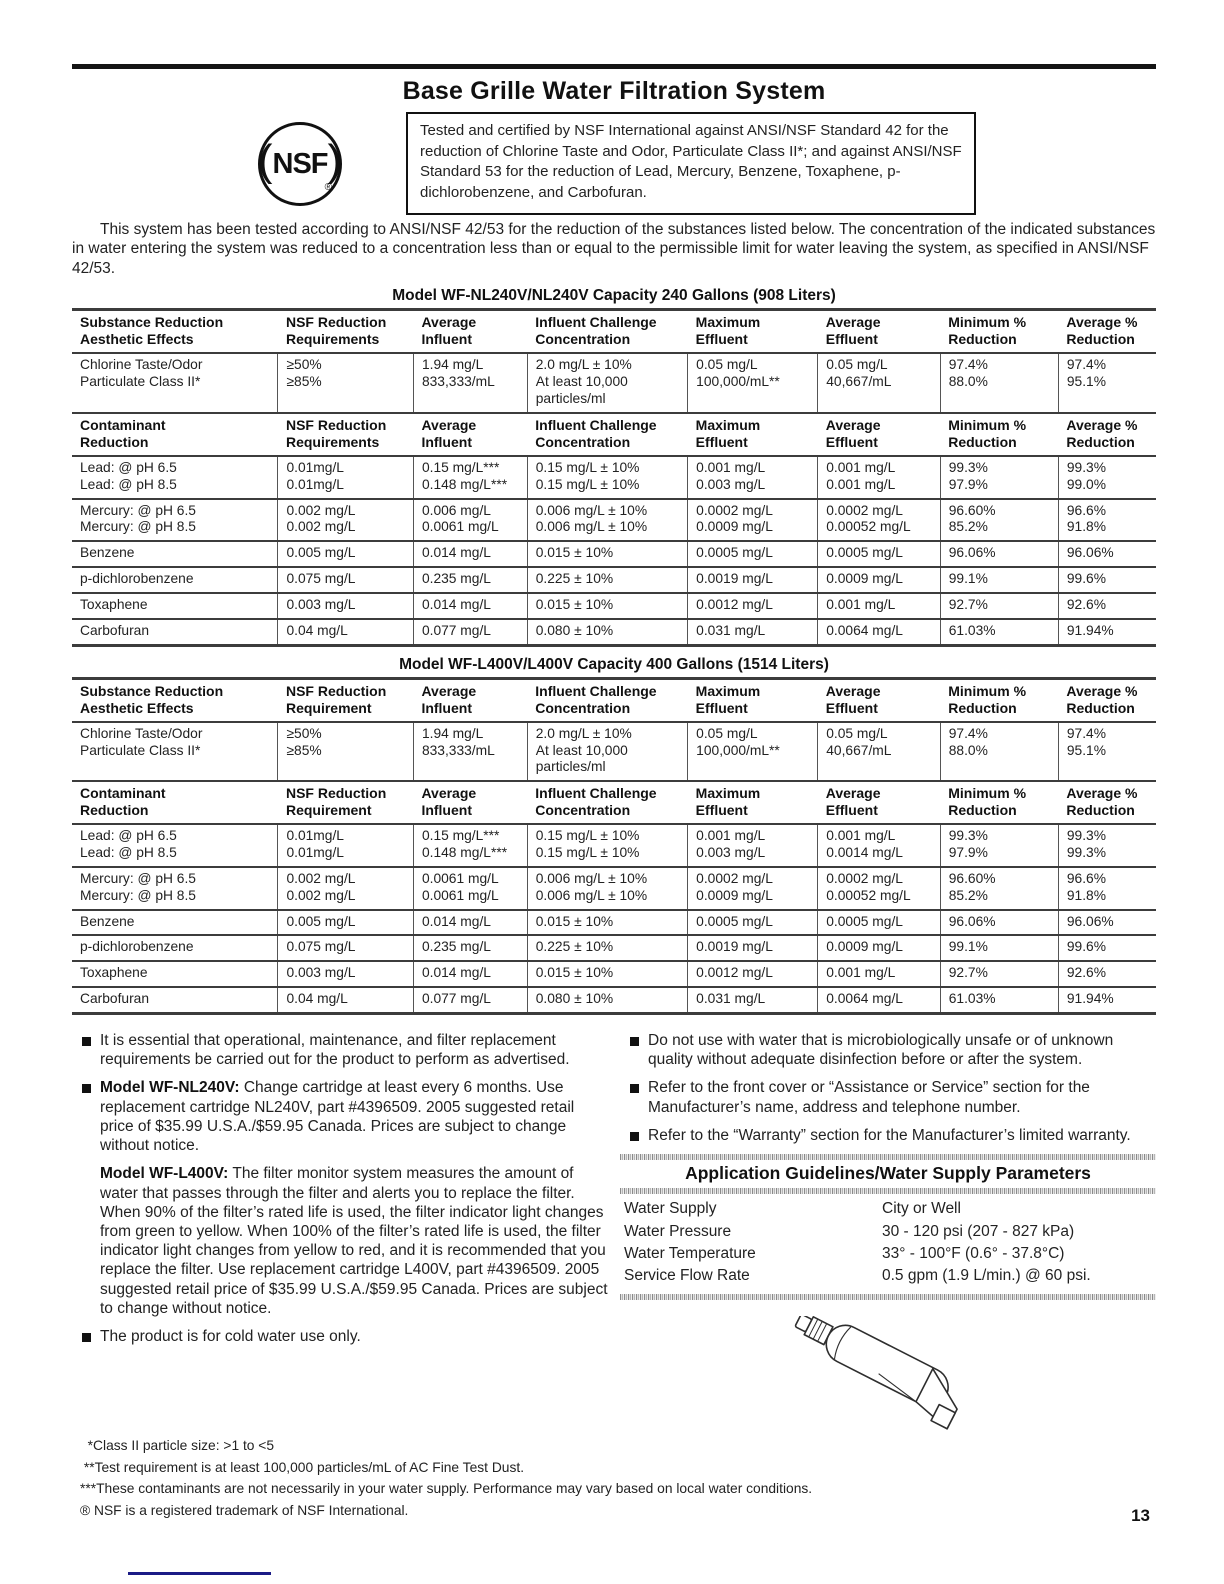 Image resolution: width=1224 pixels, height=1584 pixels. What do you see at coordinates (879, 383) in the screenshot?
I see `table-cell: 0.05 mg/L 40,667/mL` at bounding box center [879, 383].